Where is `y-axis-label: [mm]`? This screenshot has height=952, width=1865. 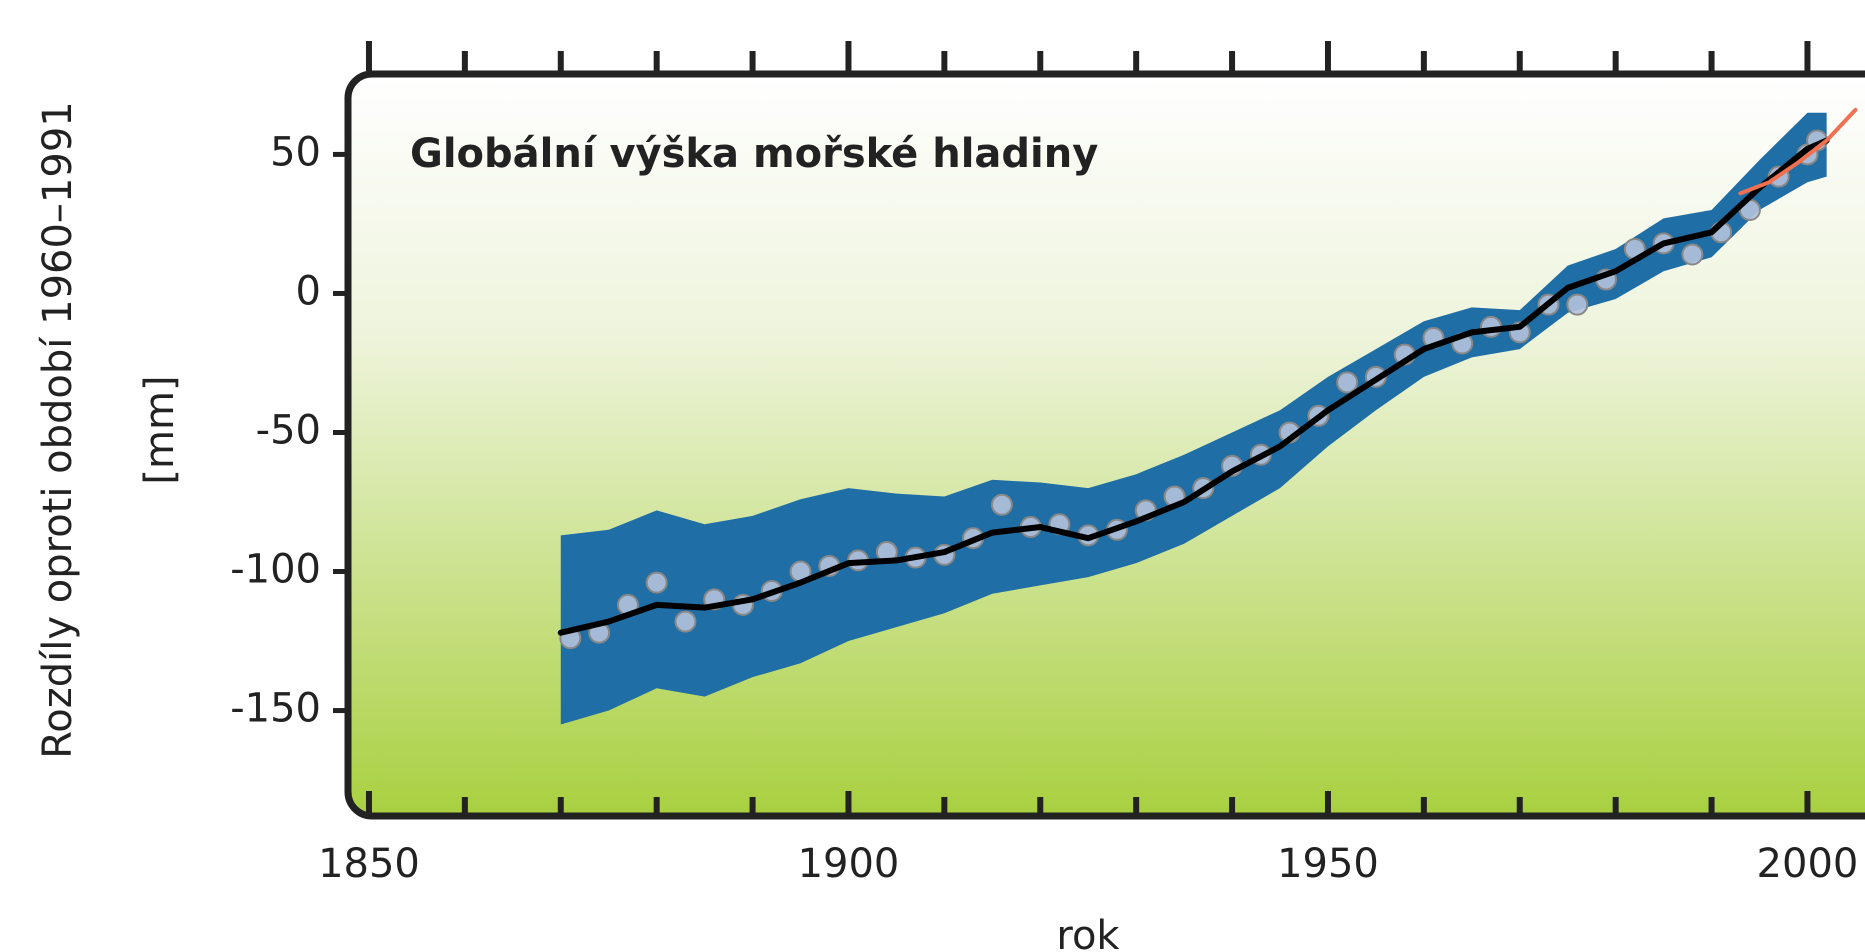
y-axis-label: [mm] is located at coordinates (160, 429).